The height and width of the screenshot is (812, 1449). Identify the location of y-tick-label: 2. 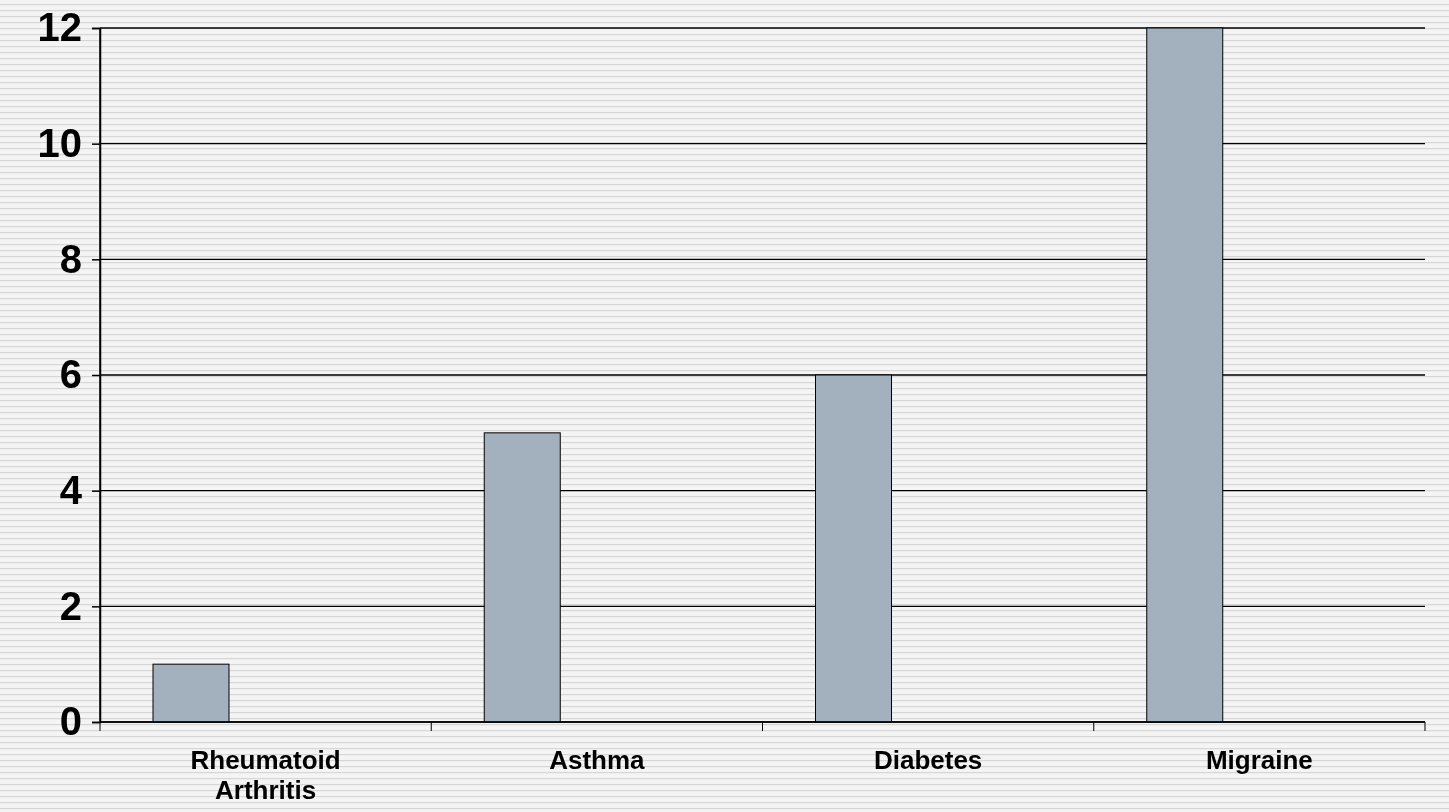
(70, 605).